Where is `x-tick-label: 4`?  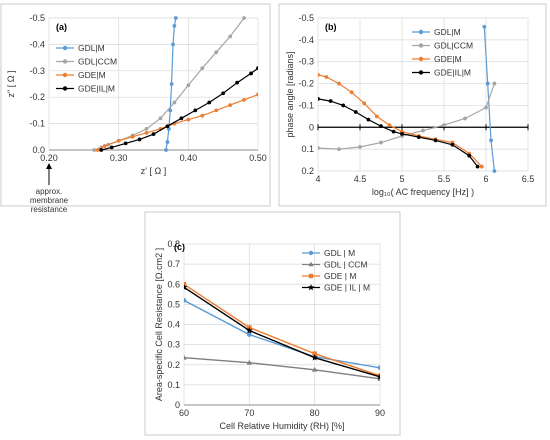
x-tick-label: 4 is located at coordinates (317, 179).